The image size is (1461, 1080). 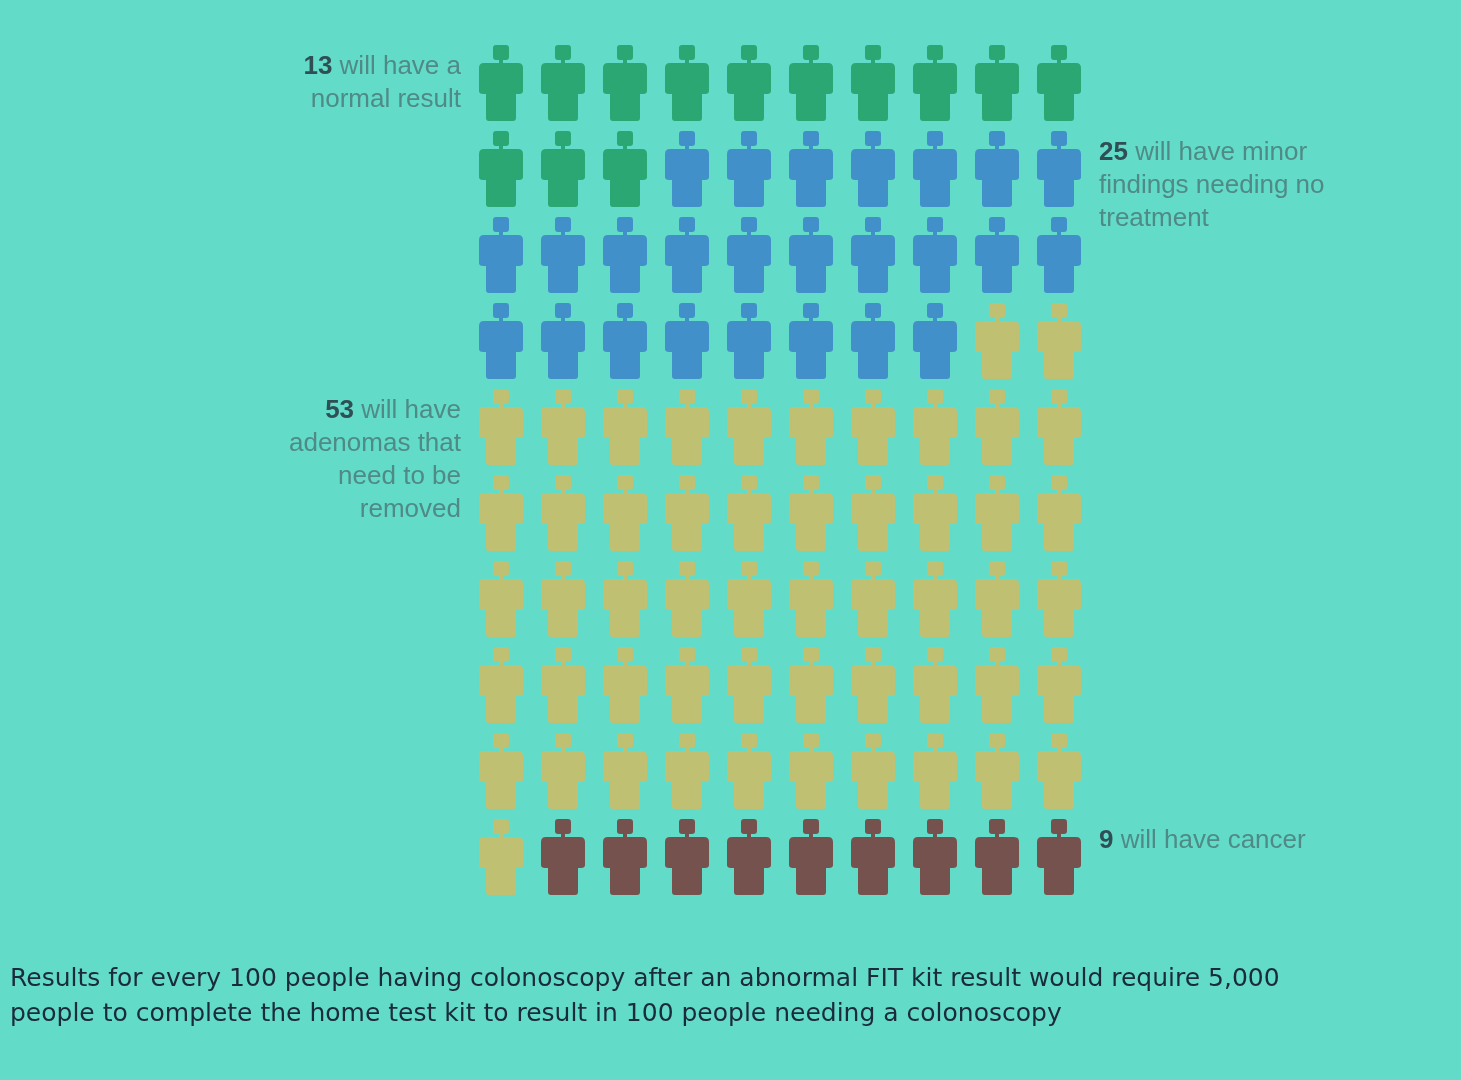 What do you see at coordinates (1106, 839) in the screenshot?
I see `data-label: 9` at bounding box center [1106, 839].